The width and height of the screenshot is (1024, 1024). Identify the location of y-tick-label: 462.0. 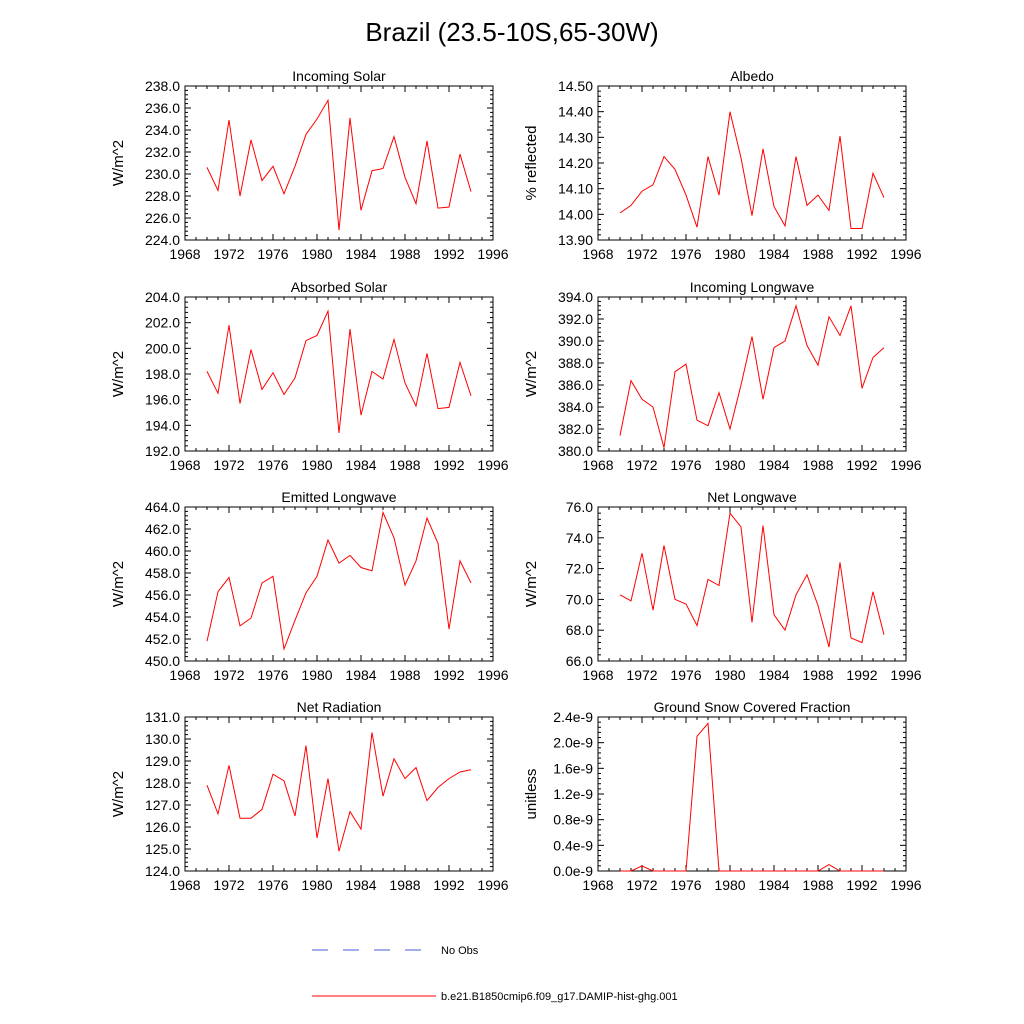
(162, 529).